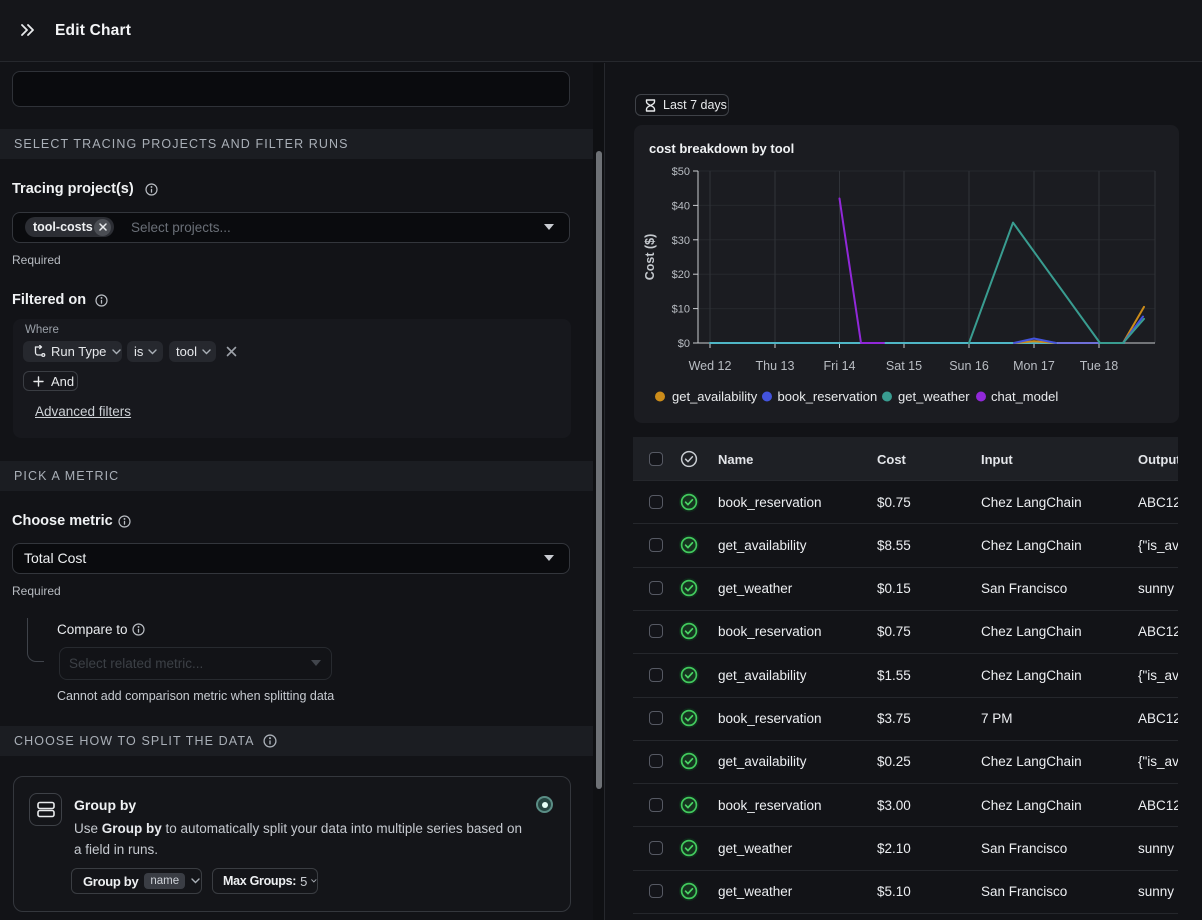 The height and width of the screenshot is (920, 1202). Describe the element at coordinates (969, 366) in the screenshot. I see `svg-text: Sun 16` at that location.